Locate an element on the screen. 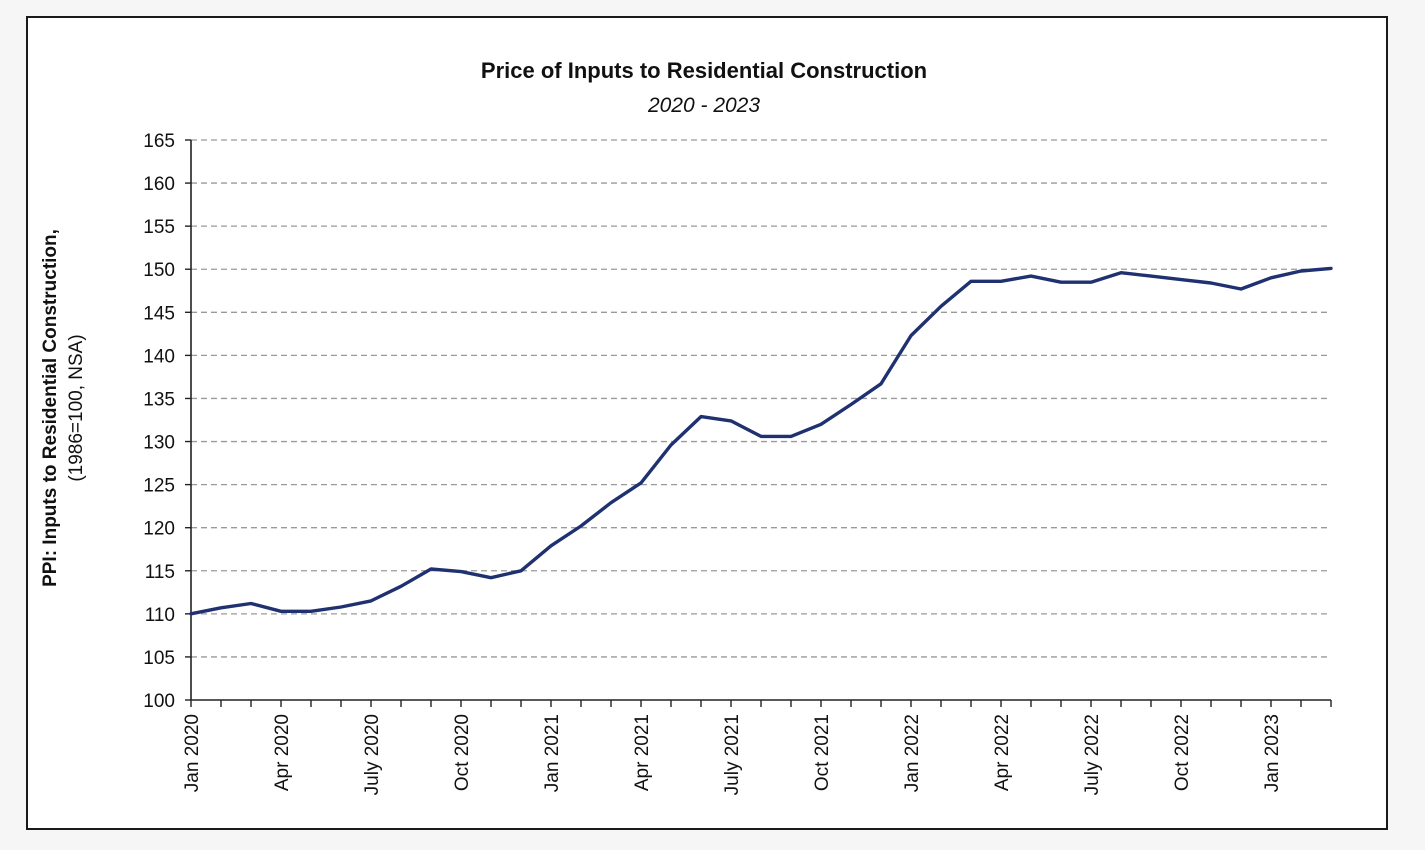 The image size is (1425, 850). y-tick-label: 160 is located at coordinates (159, 184).